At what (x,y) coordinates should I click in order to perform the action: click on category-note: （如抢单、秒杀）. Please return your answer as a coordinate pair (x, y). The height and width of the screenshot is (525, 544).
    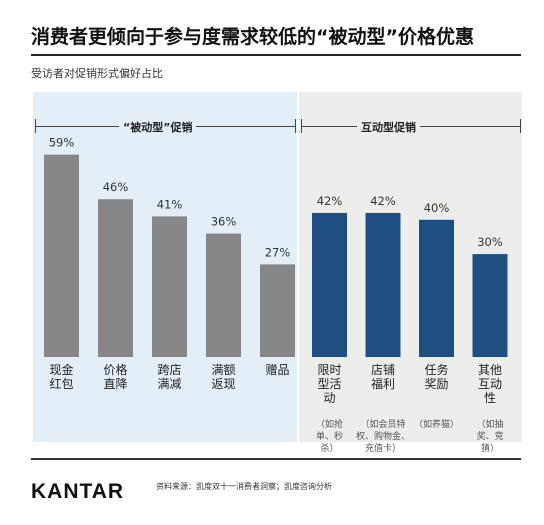
    Looking at the image, I should click on (329, 437).